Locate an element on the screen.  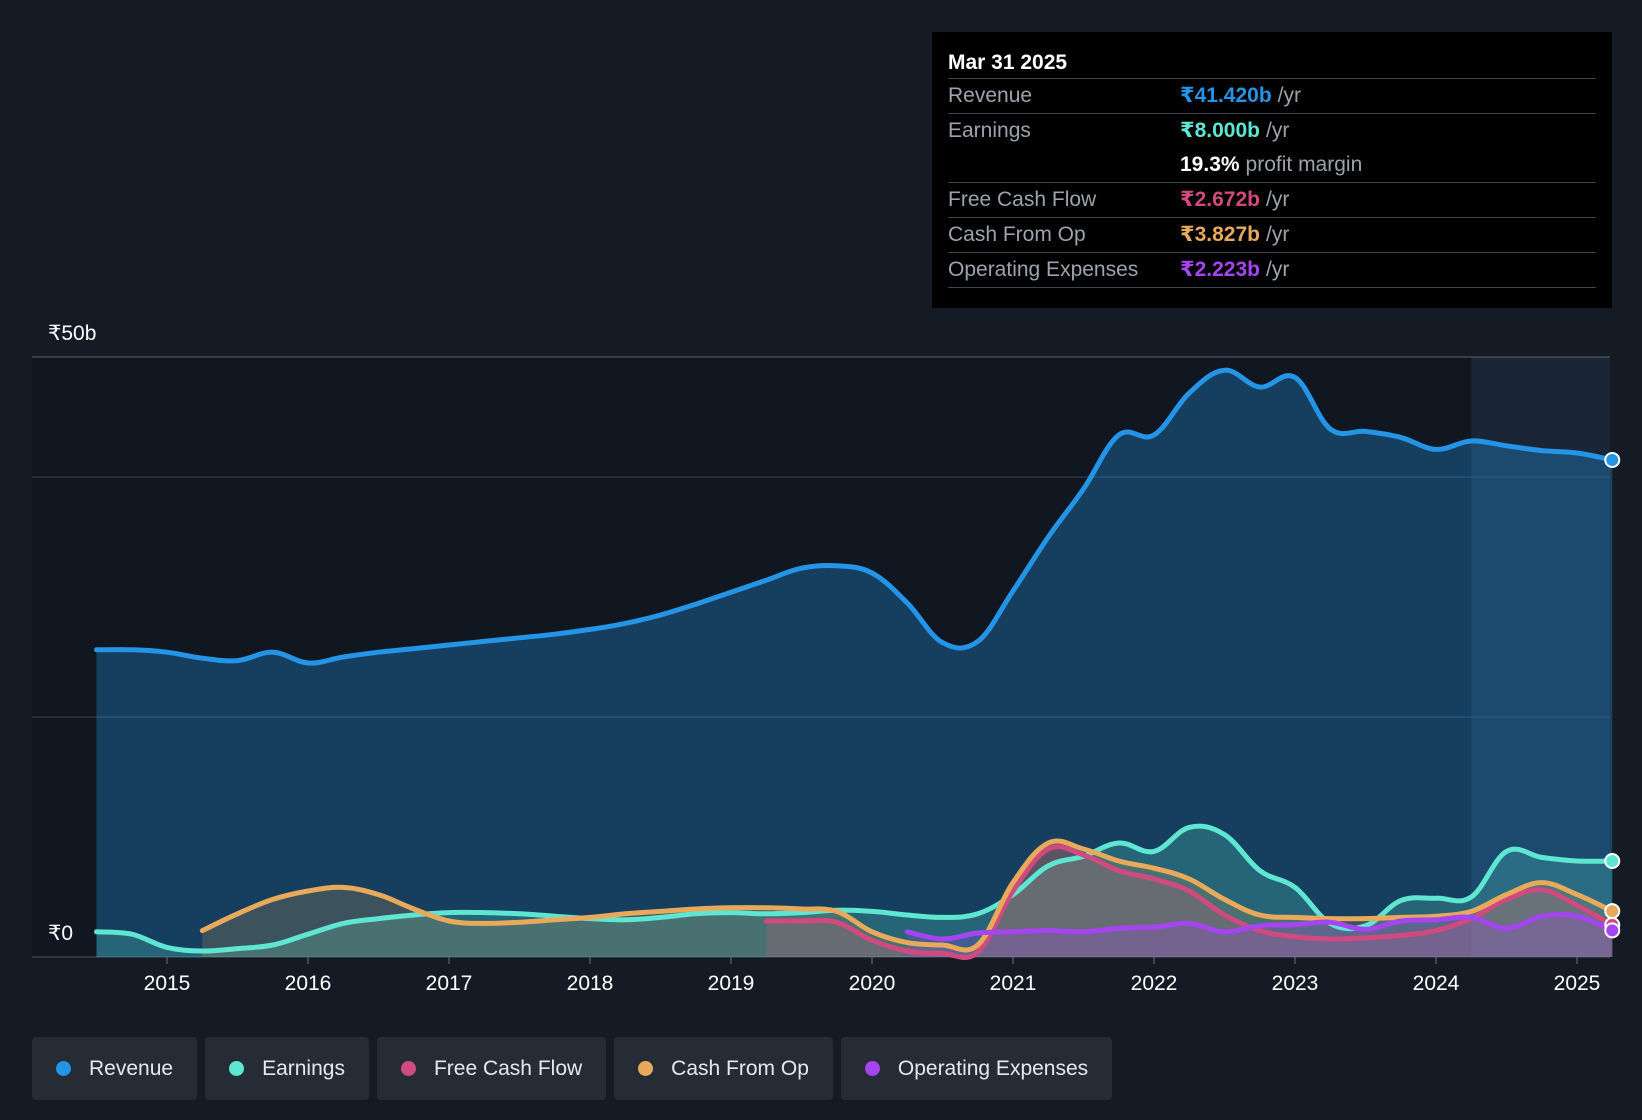
x-tick-label: 2020 is located at coordinates (872, 983).